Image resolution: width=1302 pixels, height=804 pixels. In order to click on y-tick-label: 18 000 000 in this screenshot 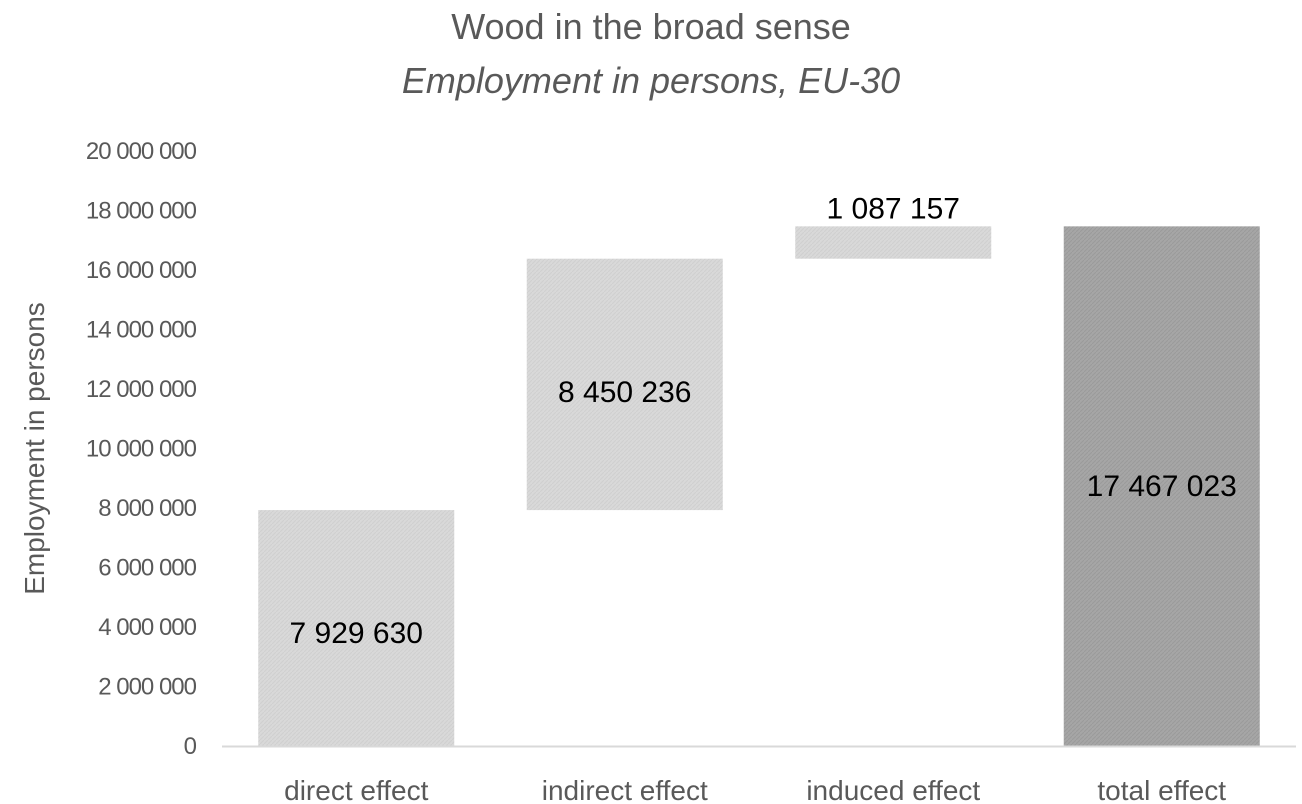, I will do `click(141, 211)`.